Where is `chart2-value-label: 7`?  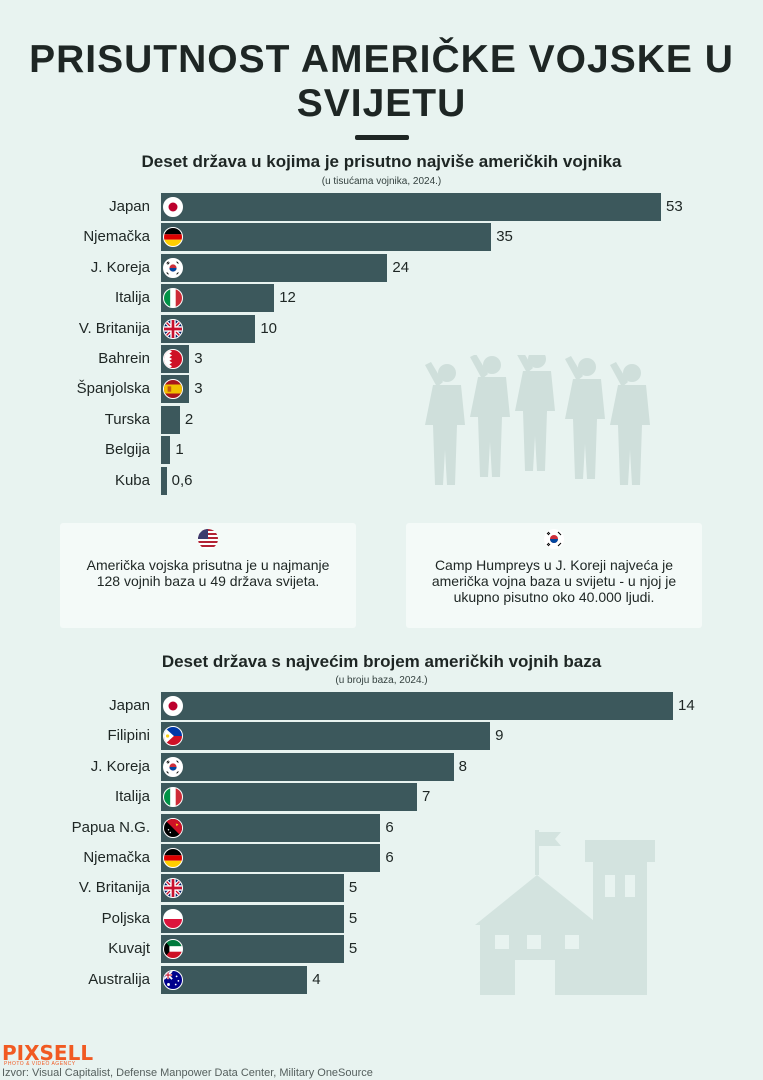
chart2-value-label: 7 is located at coordinates (426, 797).